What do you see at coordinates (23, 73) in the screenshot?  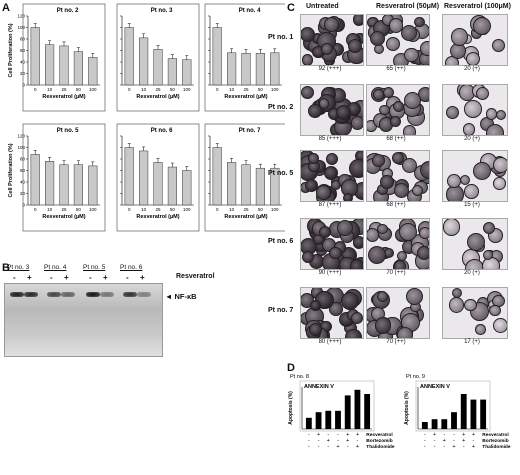 I see `y-tick-label: 20` at bounding box center [23, 73].